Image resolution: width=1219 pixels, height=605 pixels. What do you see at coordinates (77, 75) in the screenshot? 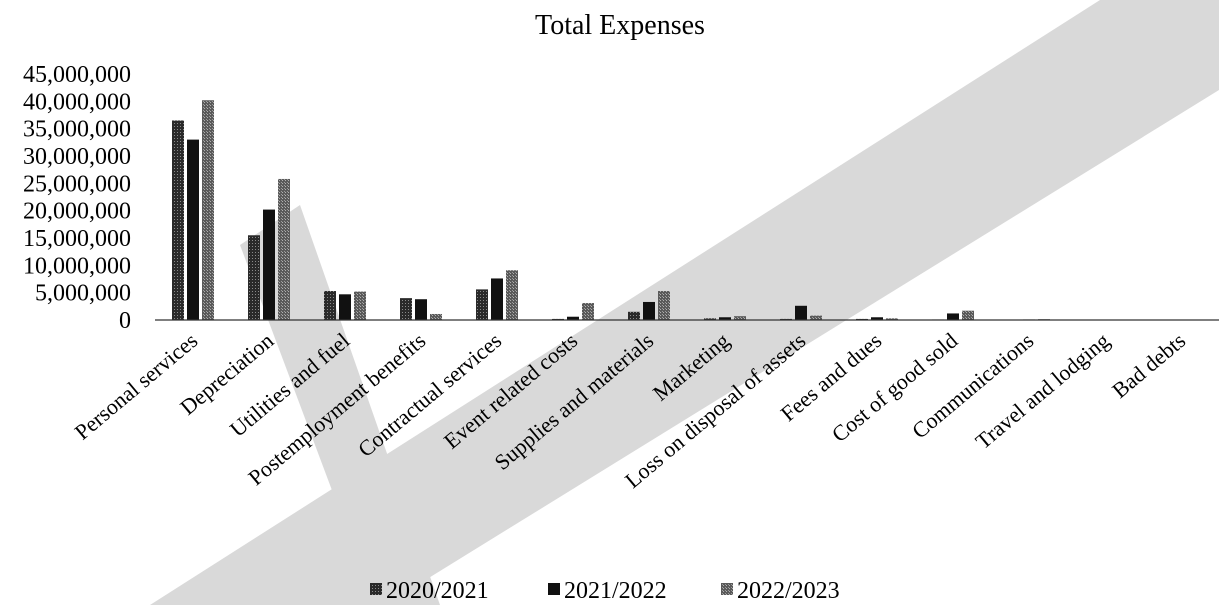
I see `y-tick-label: 45,000,000` at bounding box center [77, 75].